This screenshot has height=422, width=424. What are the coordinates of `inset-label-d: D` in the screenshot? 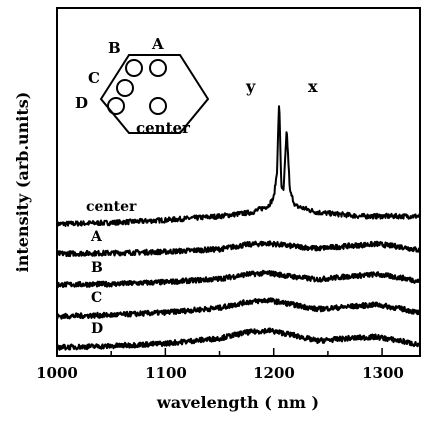 It's located at (81, 103).